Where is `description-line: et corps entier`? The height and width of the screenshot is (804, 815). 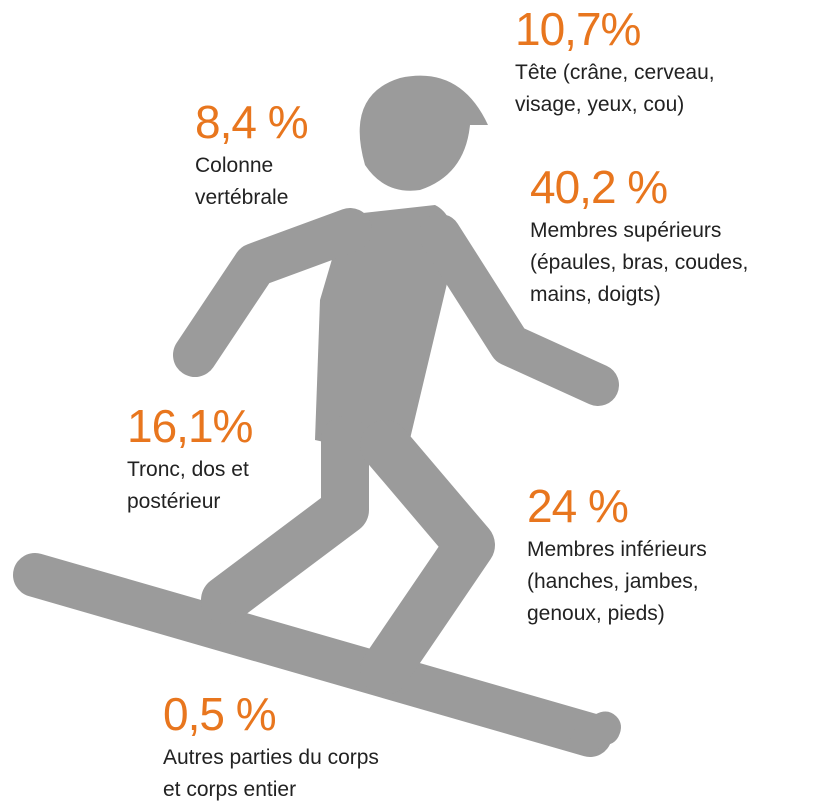 description-line: et corps entier is located at coordinates (229, 789).